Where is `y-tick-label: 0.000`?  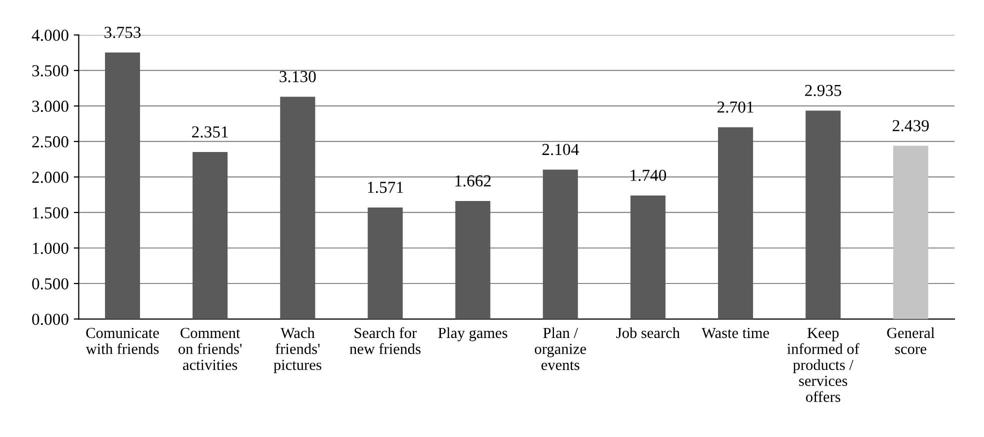 y-tick-label: 0.000 is located at coordinates (50, 320).